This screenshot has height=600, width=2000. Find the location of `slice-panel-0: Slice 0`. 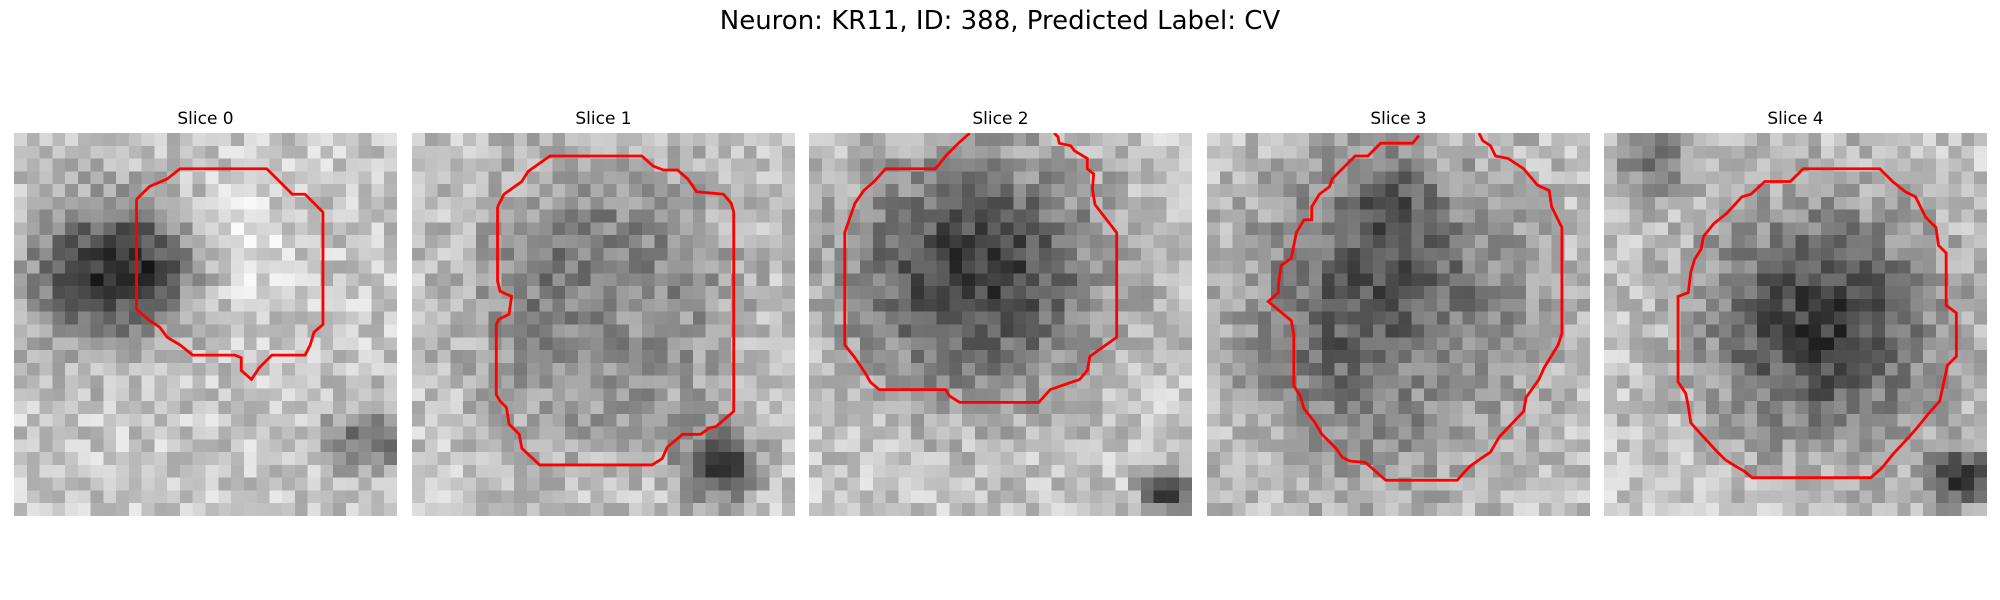

slice-panel-0: Slice 0 is located at coordinates (205, 311).